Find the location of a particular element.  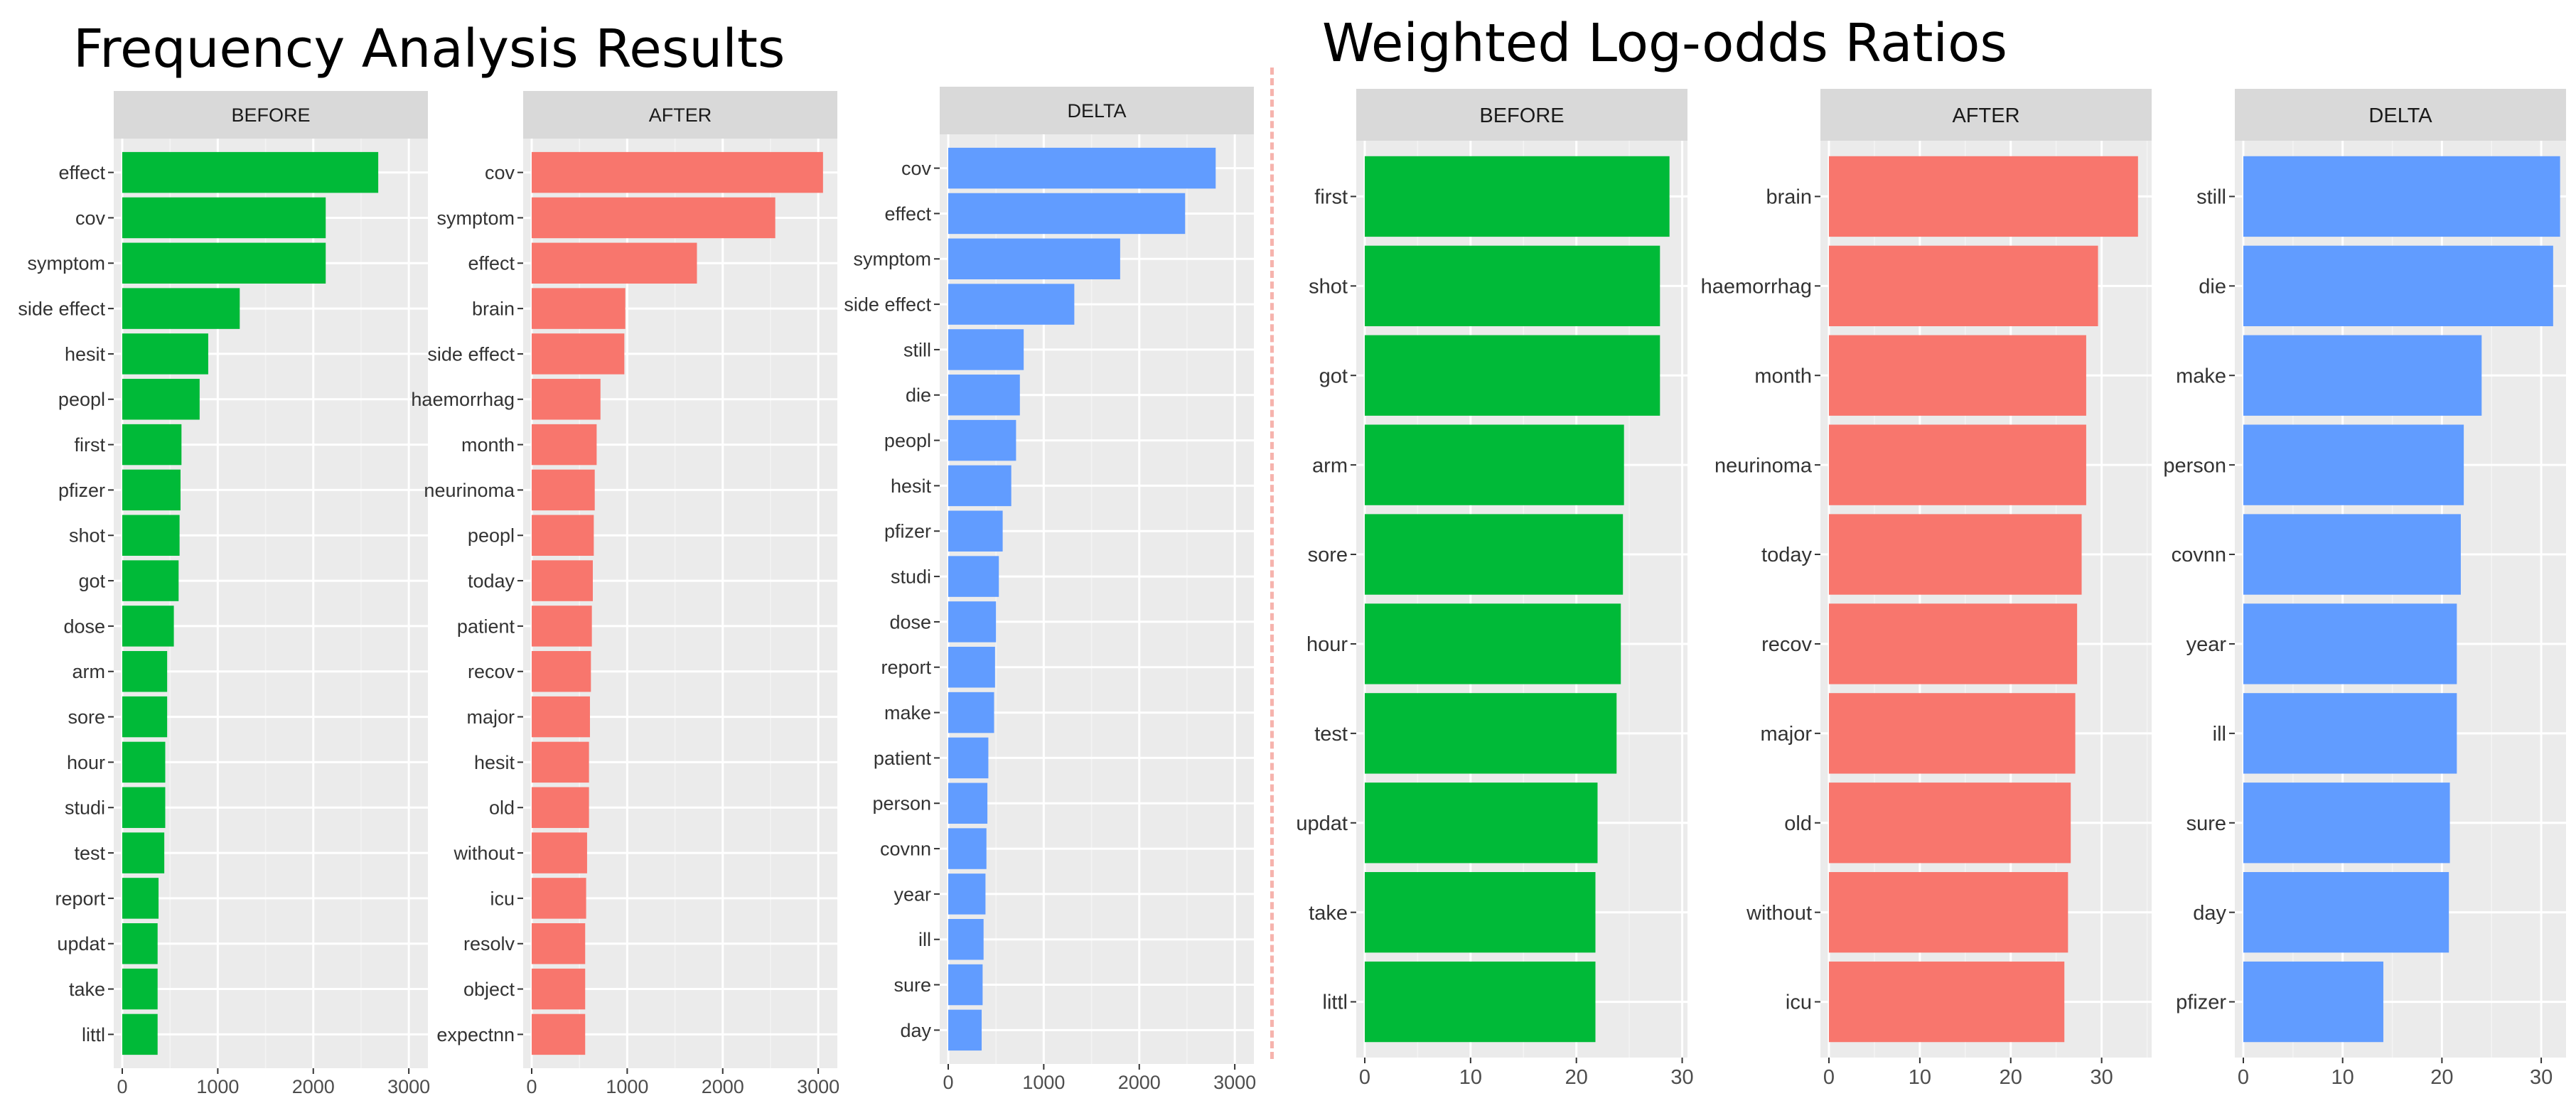

bar-sure is located at coordinates (965, 985).